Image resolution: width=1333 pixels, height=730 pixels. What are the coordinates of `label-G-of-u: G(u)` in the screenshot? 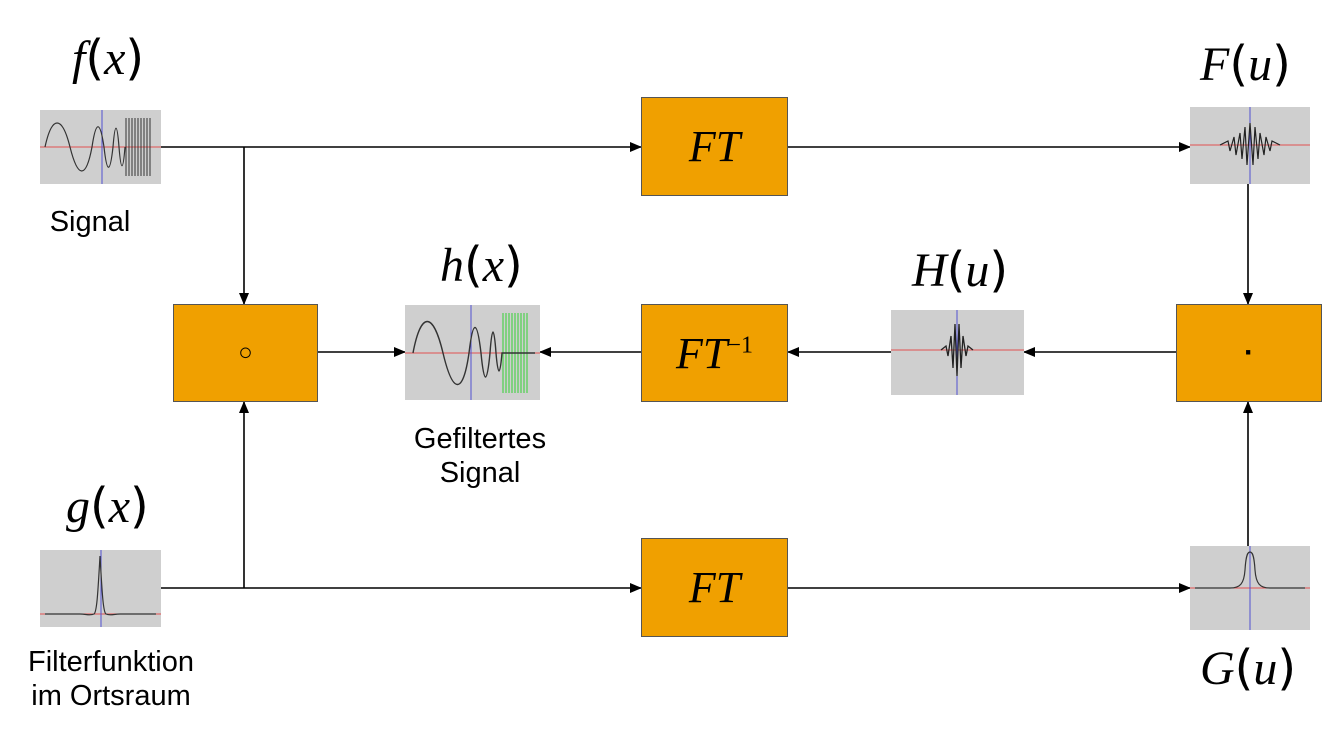 It's located at (1248, 668).